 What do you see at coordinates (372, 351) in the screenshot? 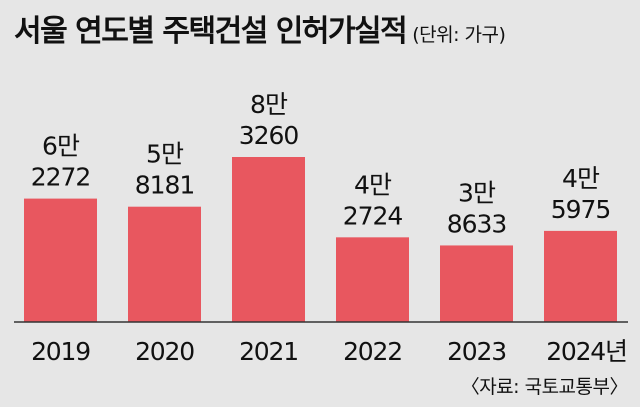
I see `x-tick-label: 2022` at bounding box center [372, 351].